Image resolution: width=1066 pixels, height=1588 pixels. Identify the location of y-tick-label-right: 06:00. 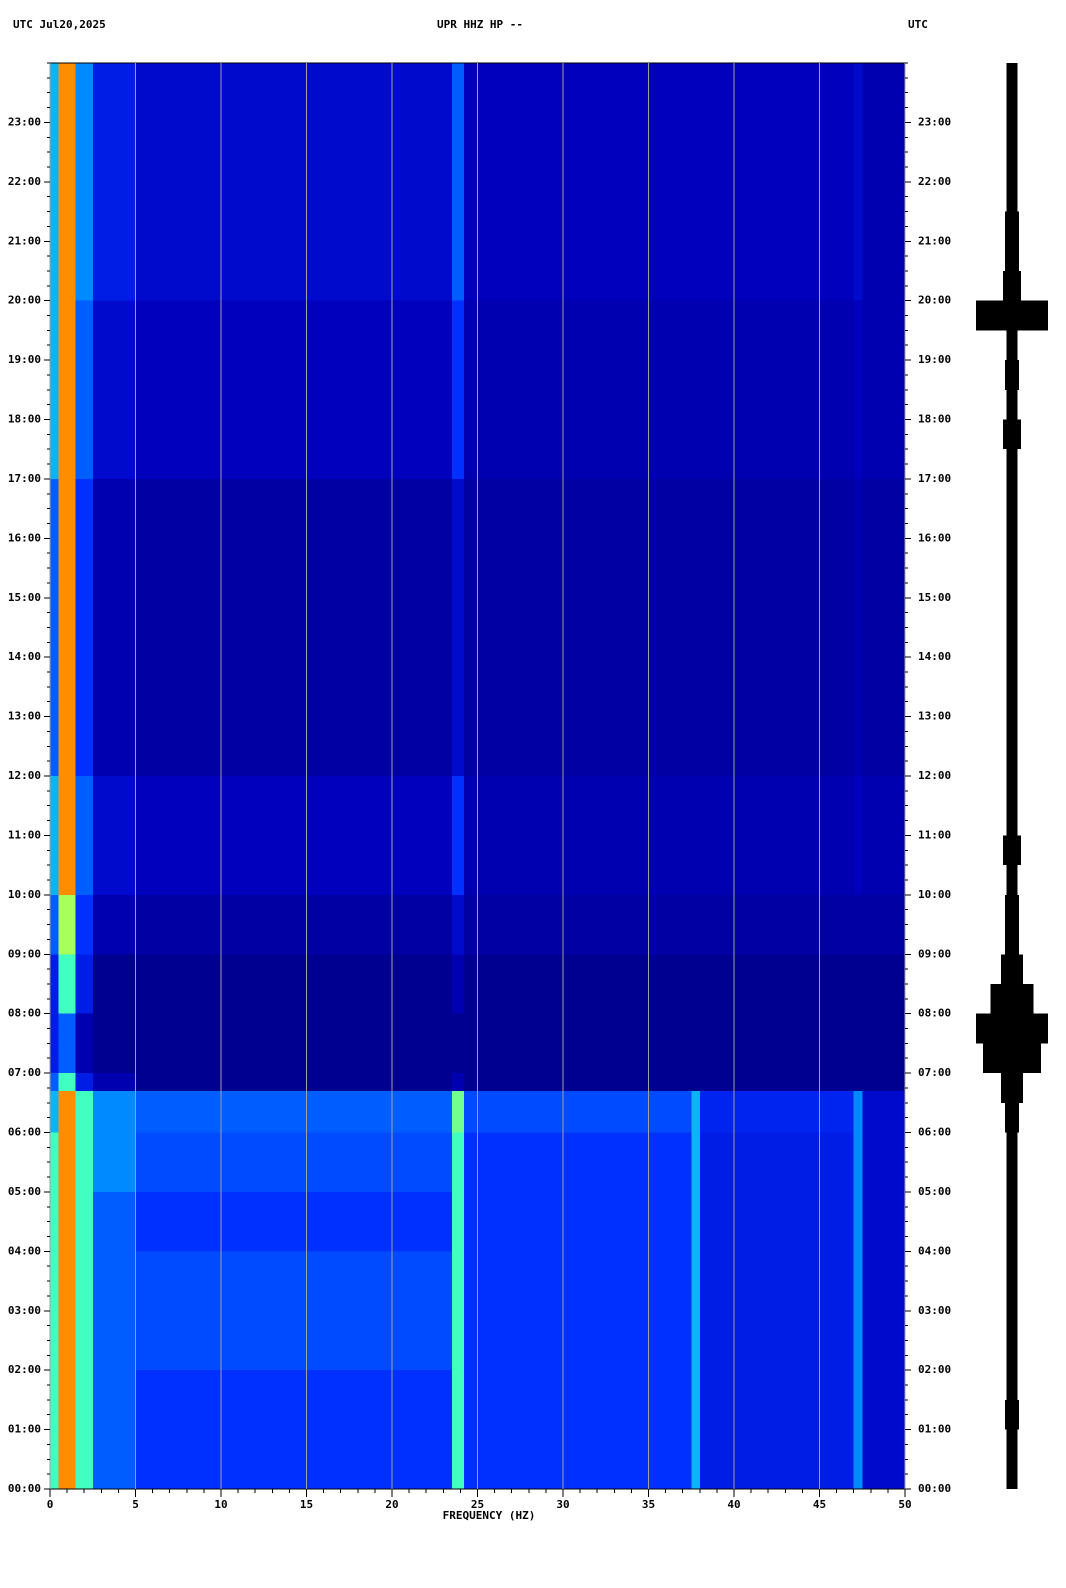
(934, 1132).